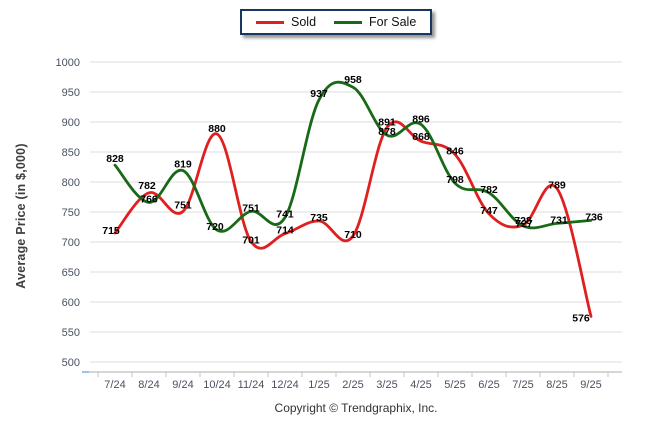  I want to click on chart-legend: Sold For Sale, so click(336, 22).